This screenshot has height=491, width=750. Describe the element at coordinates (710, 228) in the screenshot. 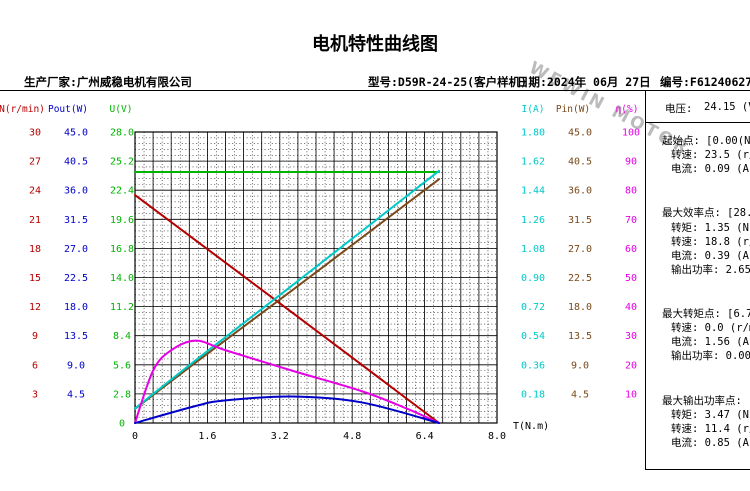

I see `max-eff-torque: 转矩: 1.35 (N.m)` at that location.